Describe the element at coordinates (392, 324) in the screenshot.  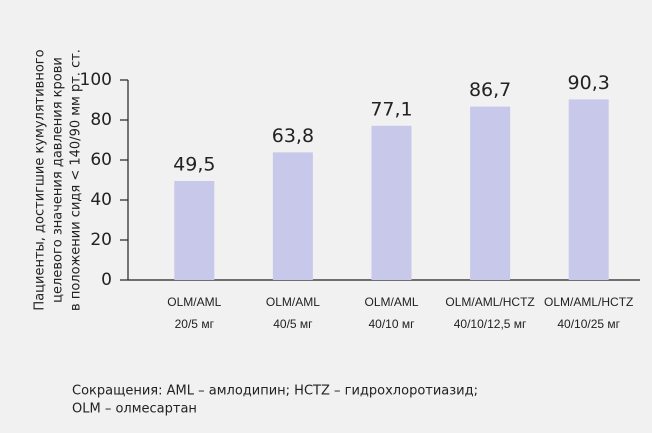
I see `x-tick-label: 40/10 мг` at that location.